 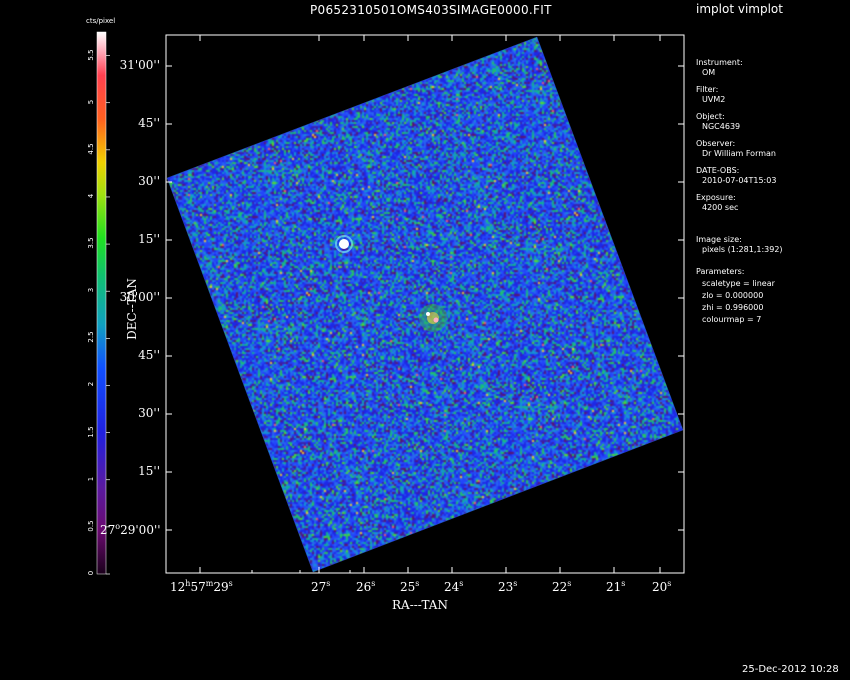 I want to click on info-value: 2010-07-04T15:03, so click(x=739, y=180).